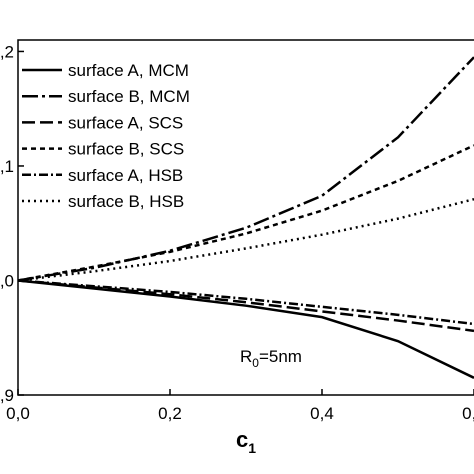  I want to click on y-tick-label: 1,0, so click(7, 280).